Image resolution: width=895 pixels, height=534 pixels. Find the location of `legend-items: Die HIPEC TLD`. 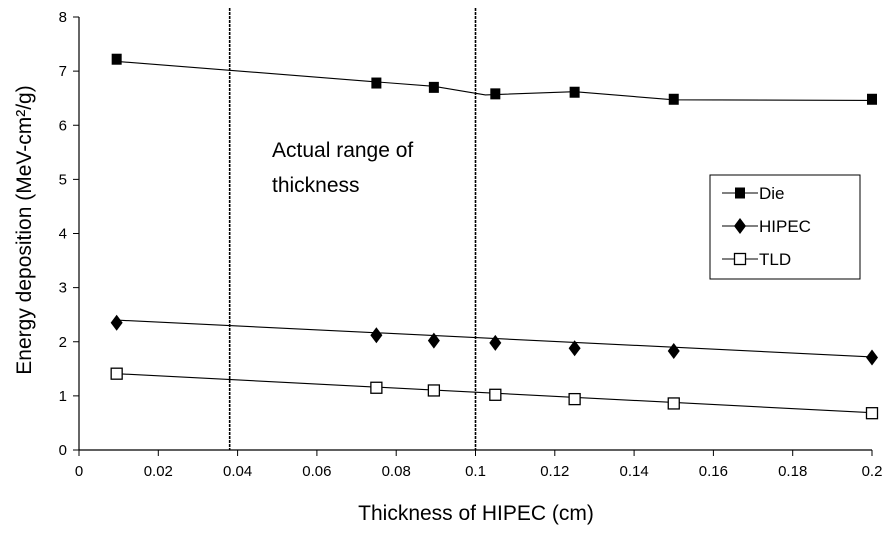

legend-items: Die HIPEC TLD is located at coordinates (766, 226).